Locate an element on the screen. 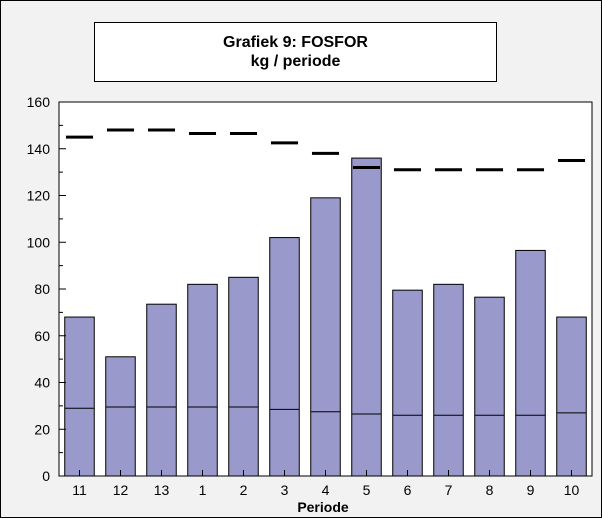 The height and width of the screenshot is (518, 602). y-tick-label: 140 is located at coordinates (39, 149).